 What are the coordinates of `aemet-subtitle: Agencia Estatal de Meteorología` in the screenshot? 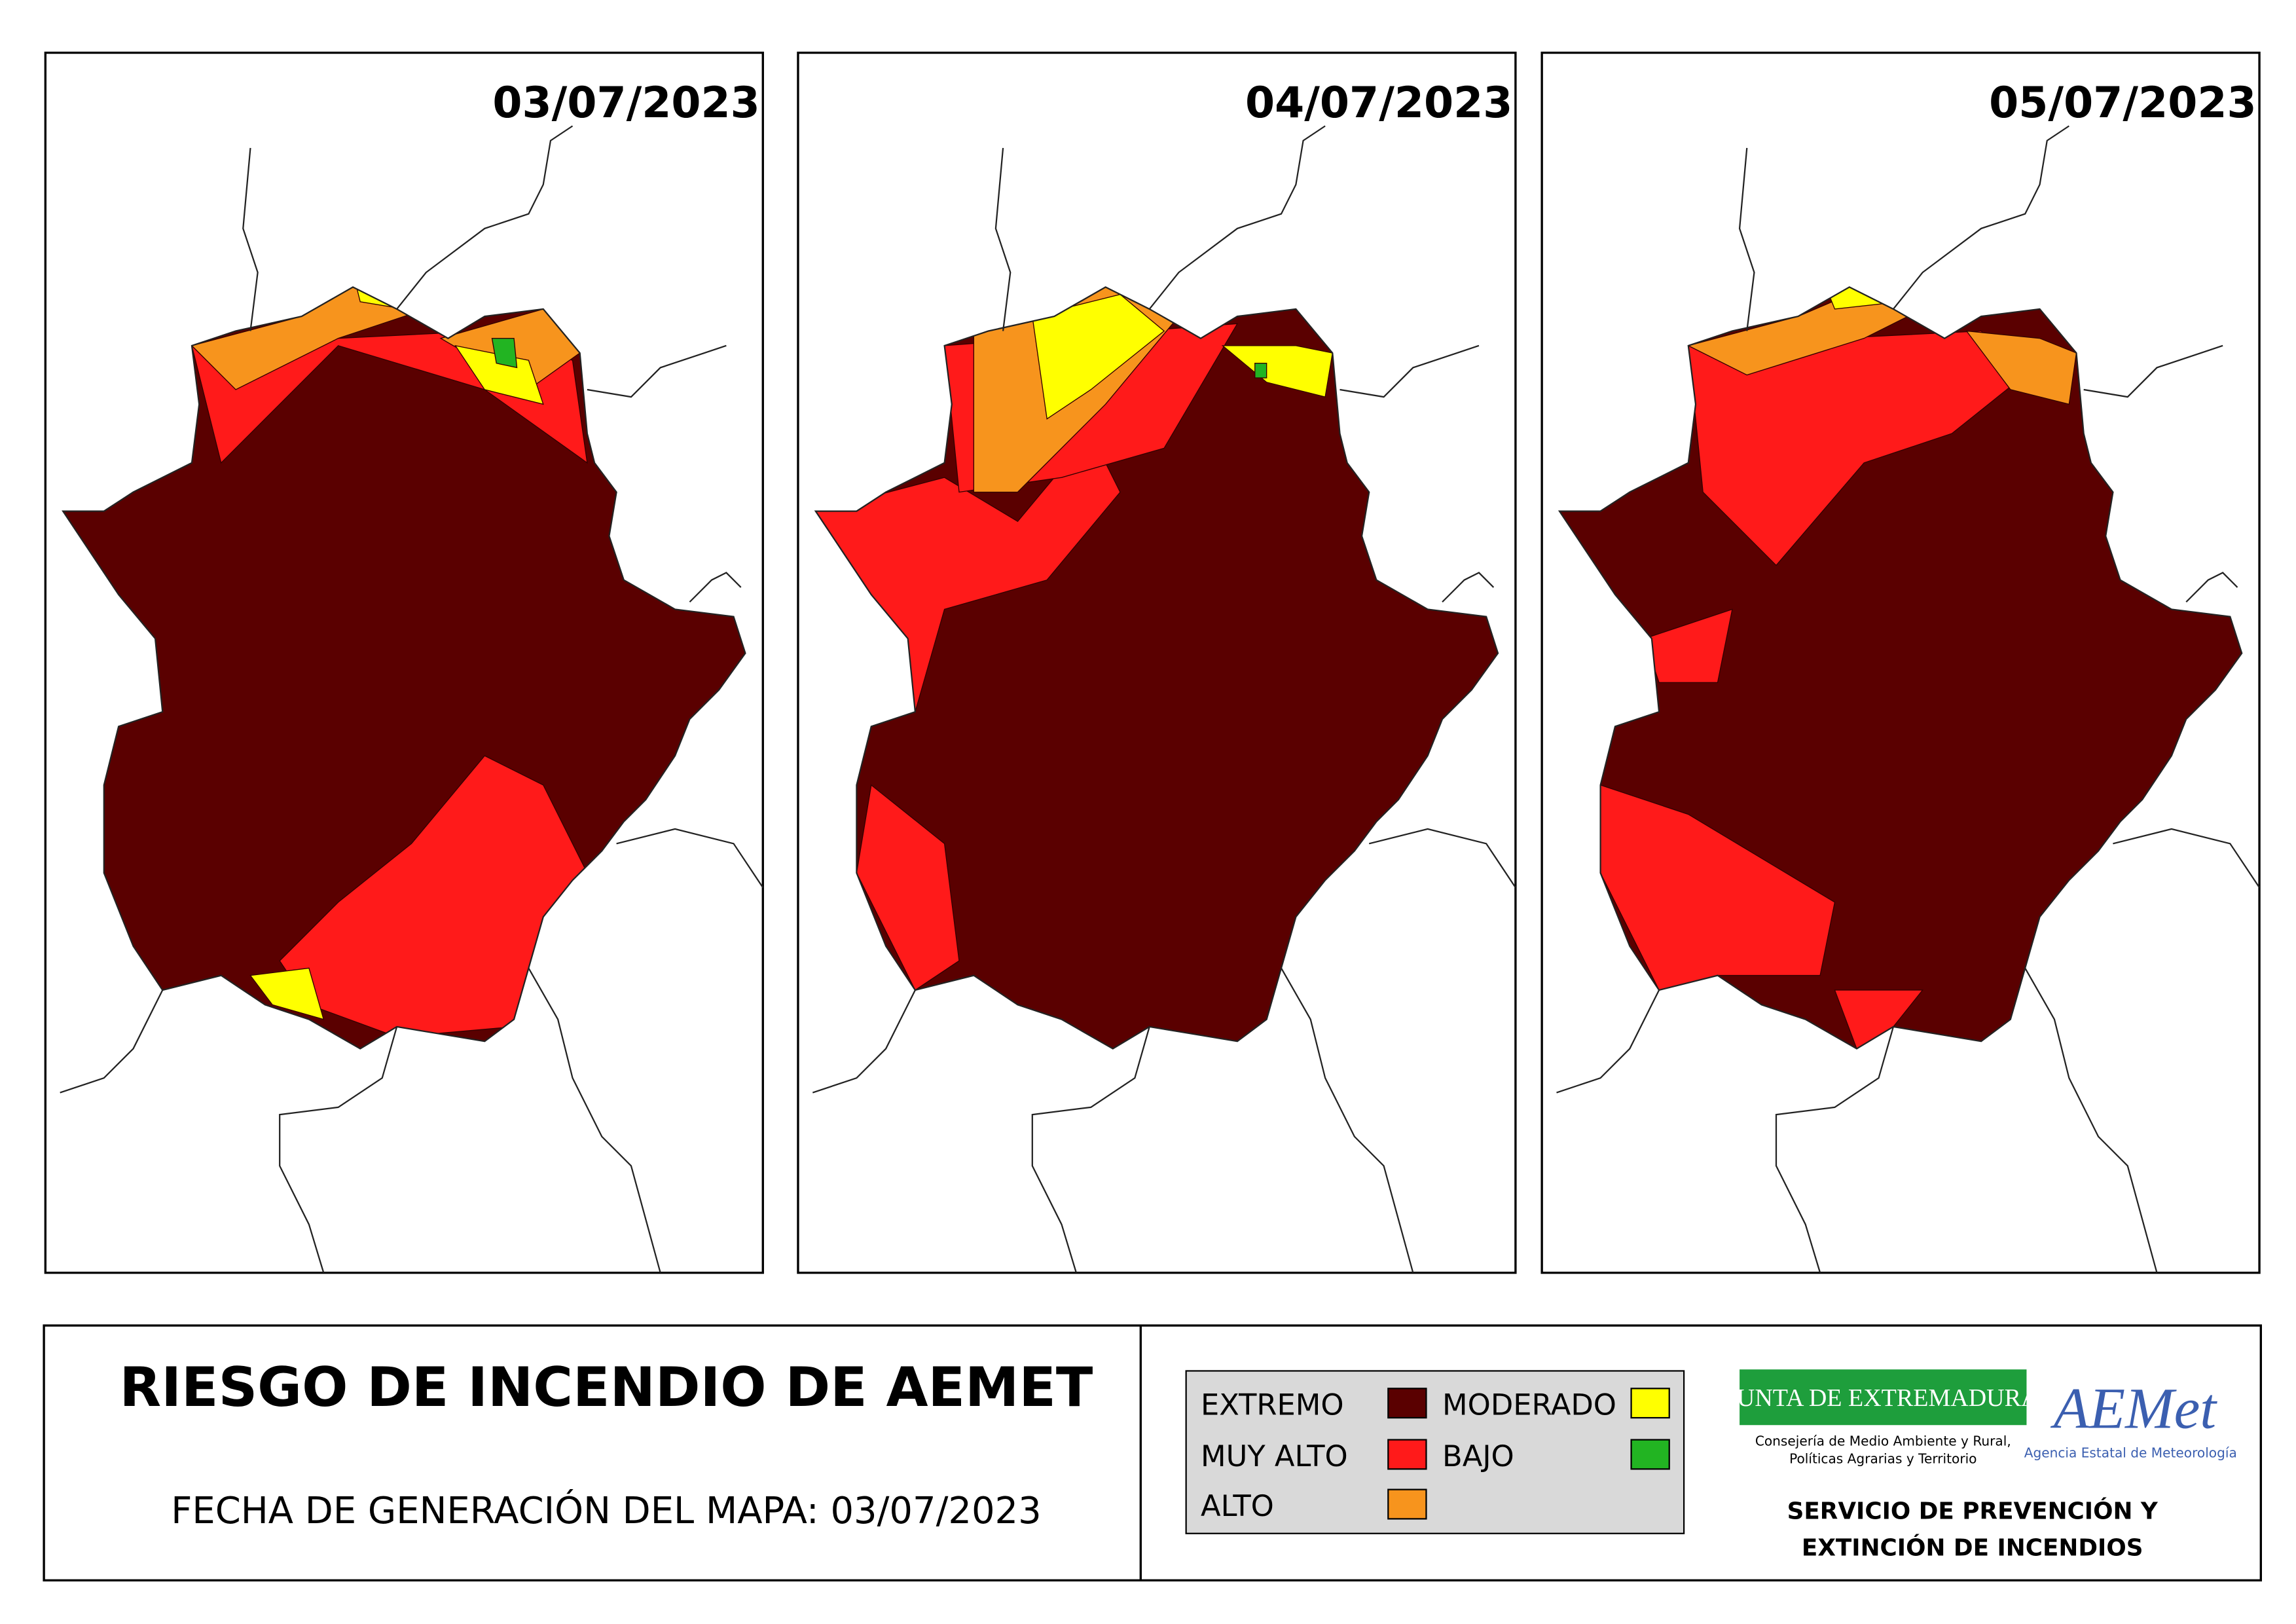 It's located at (2130, 1452).